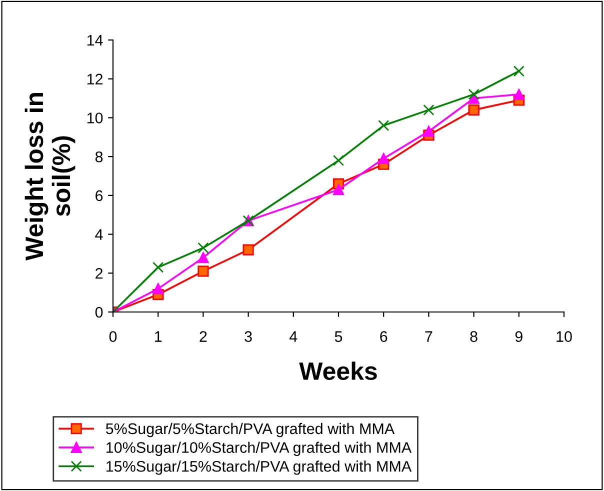 This screenshot has height=491, width=604. I want to click on x-tick-label: 7, so click(428, 336).